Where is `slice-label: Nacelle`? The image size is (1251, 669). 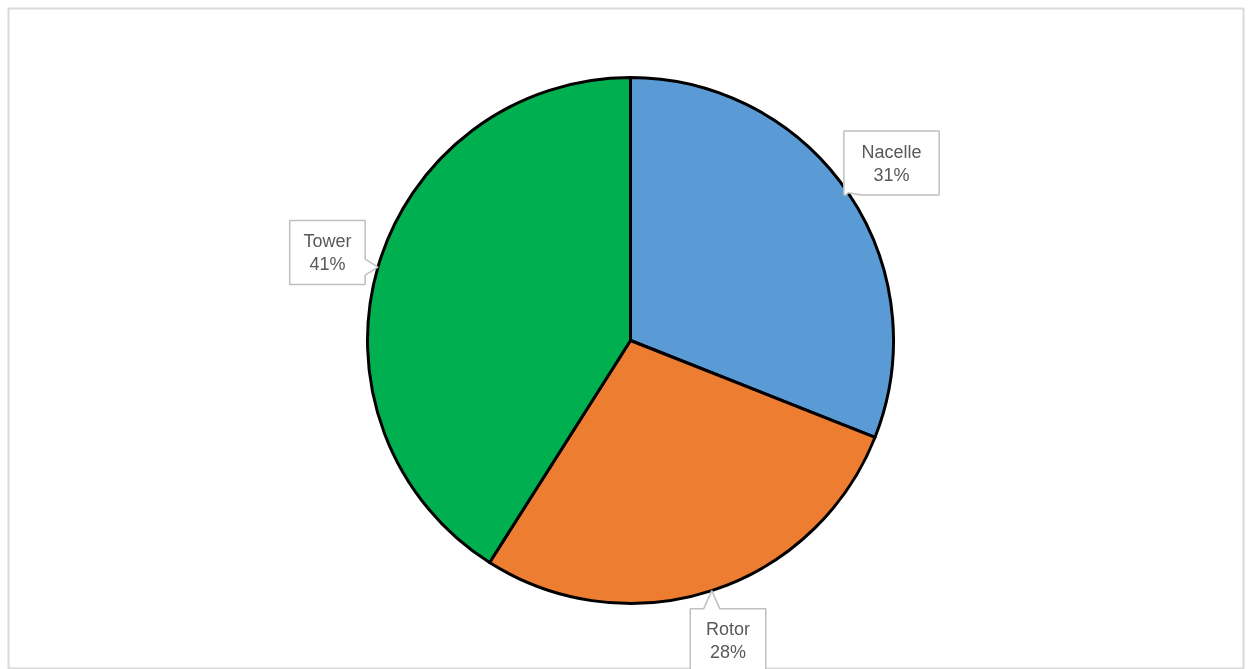 slice-label: Nacelle is located at coordinates (891, 151).